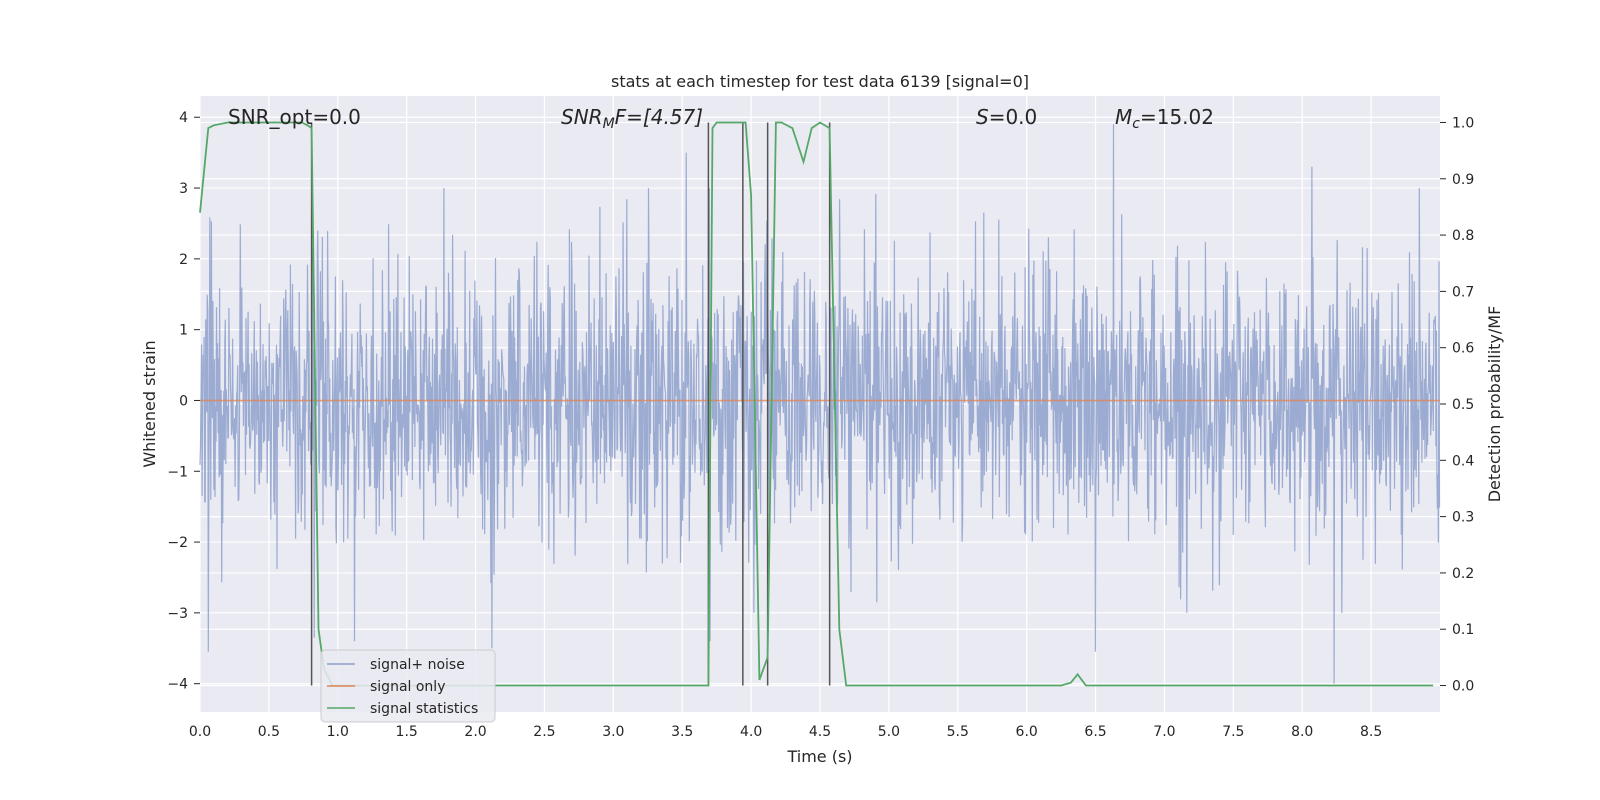 The height and width of the screenshot is (800, 1600). Describe the element at coordinates (183, 260) in the screenshot. I see `y-tick-label: 2` at that location.